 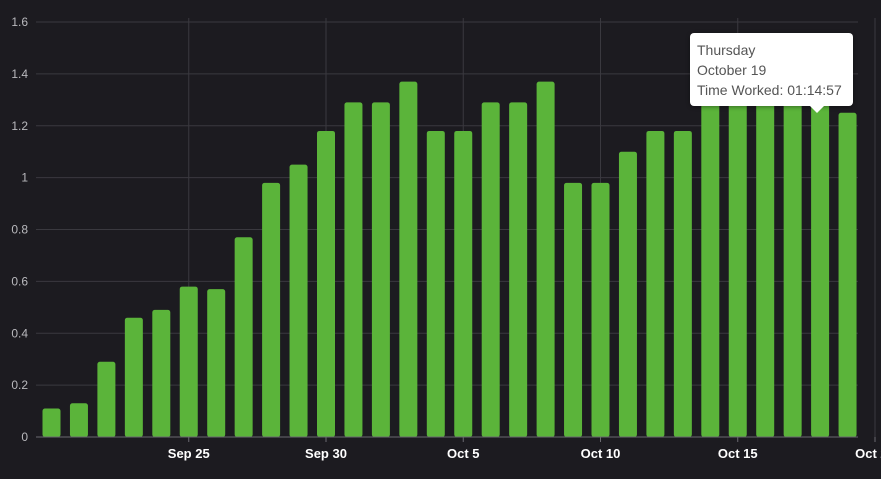 What do you see at coordinates (19, 126) in the screenshot?
I see `y-tick-label: 1.2` at bounding box center [19, 126].